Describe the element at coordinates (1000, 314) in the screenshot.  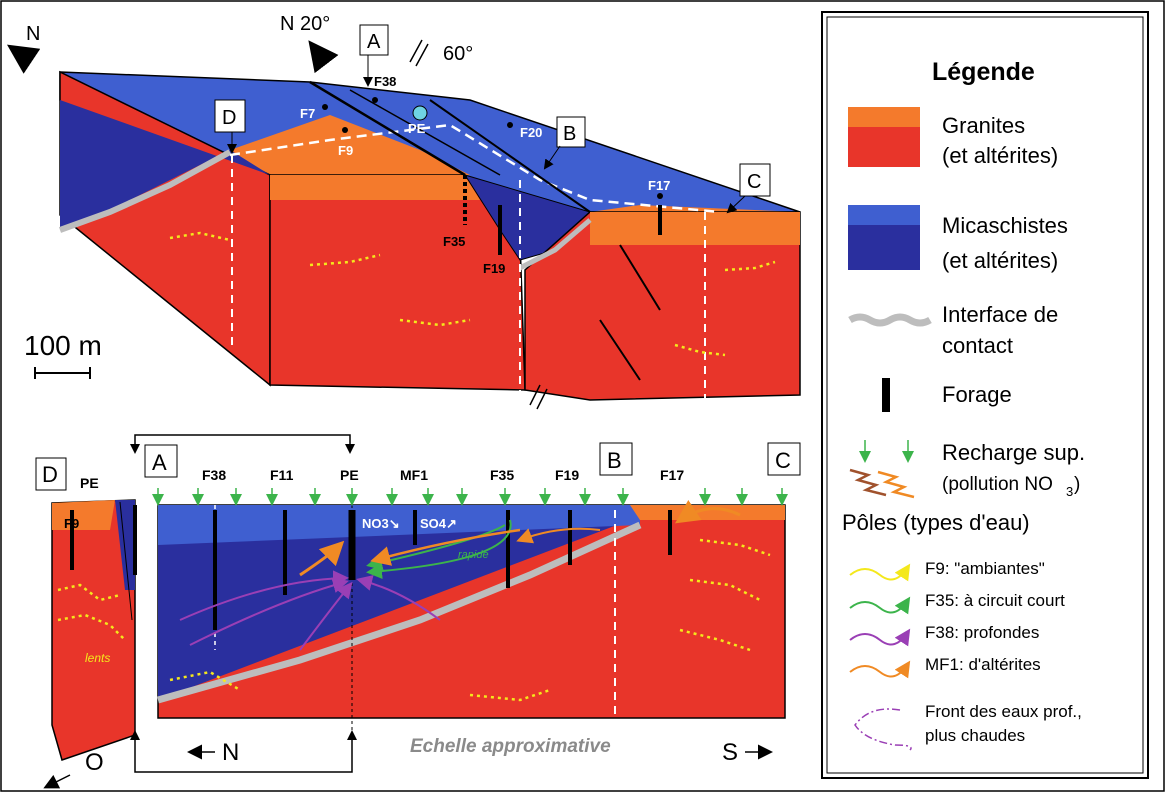
I see `svg-text: Interface de` at that location.